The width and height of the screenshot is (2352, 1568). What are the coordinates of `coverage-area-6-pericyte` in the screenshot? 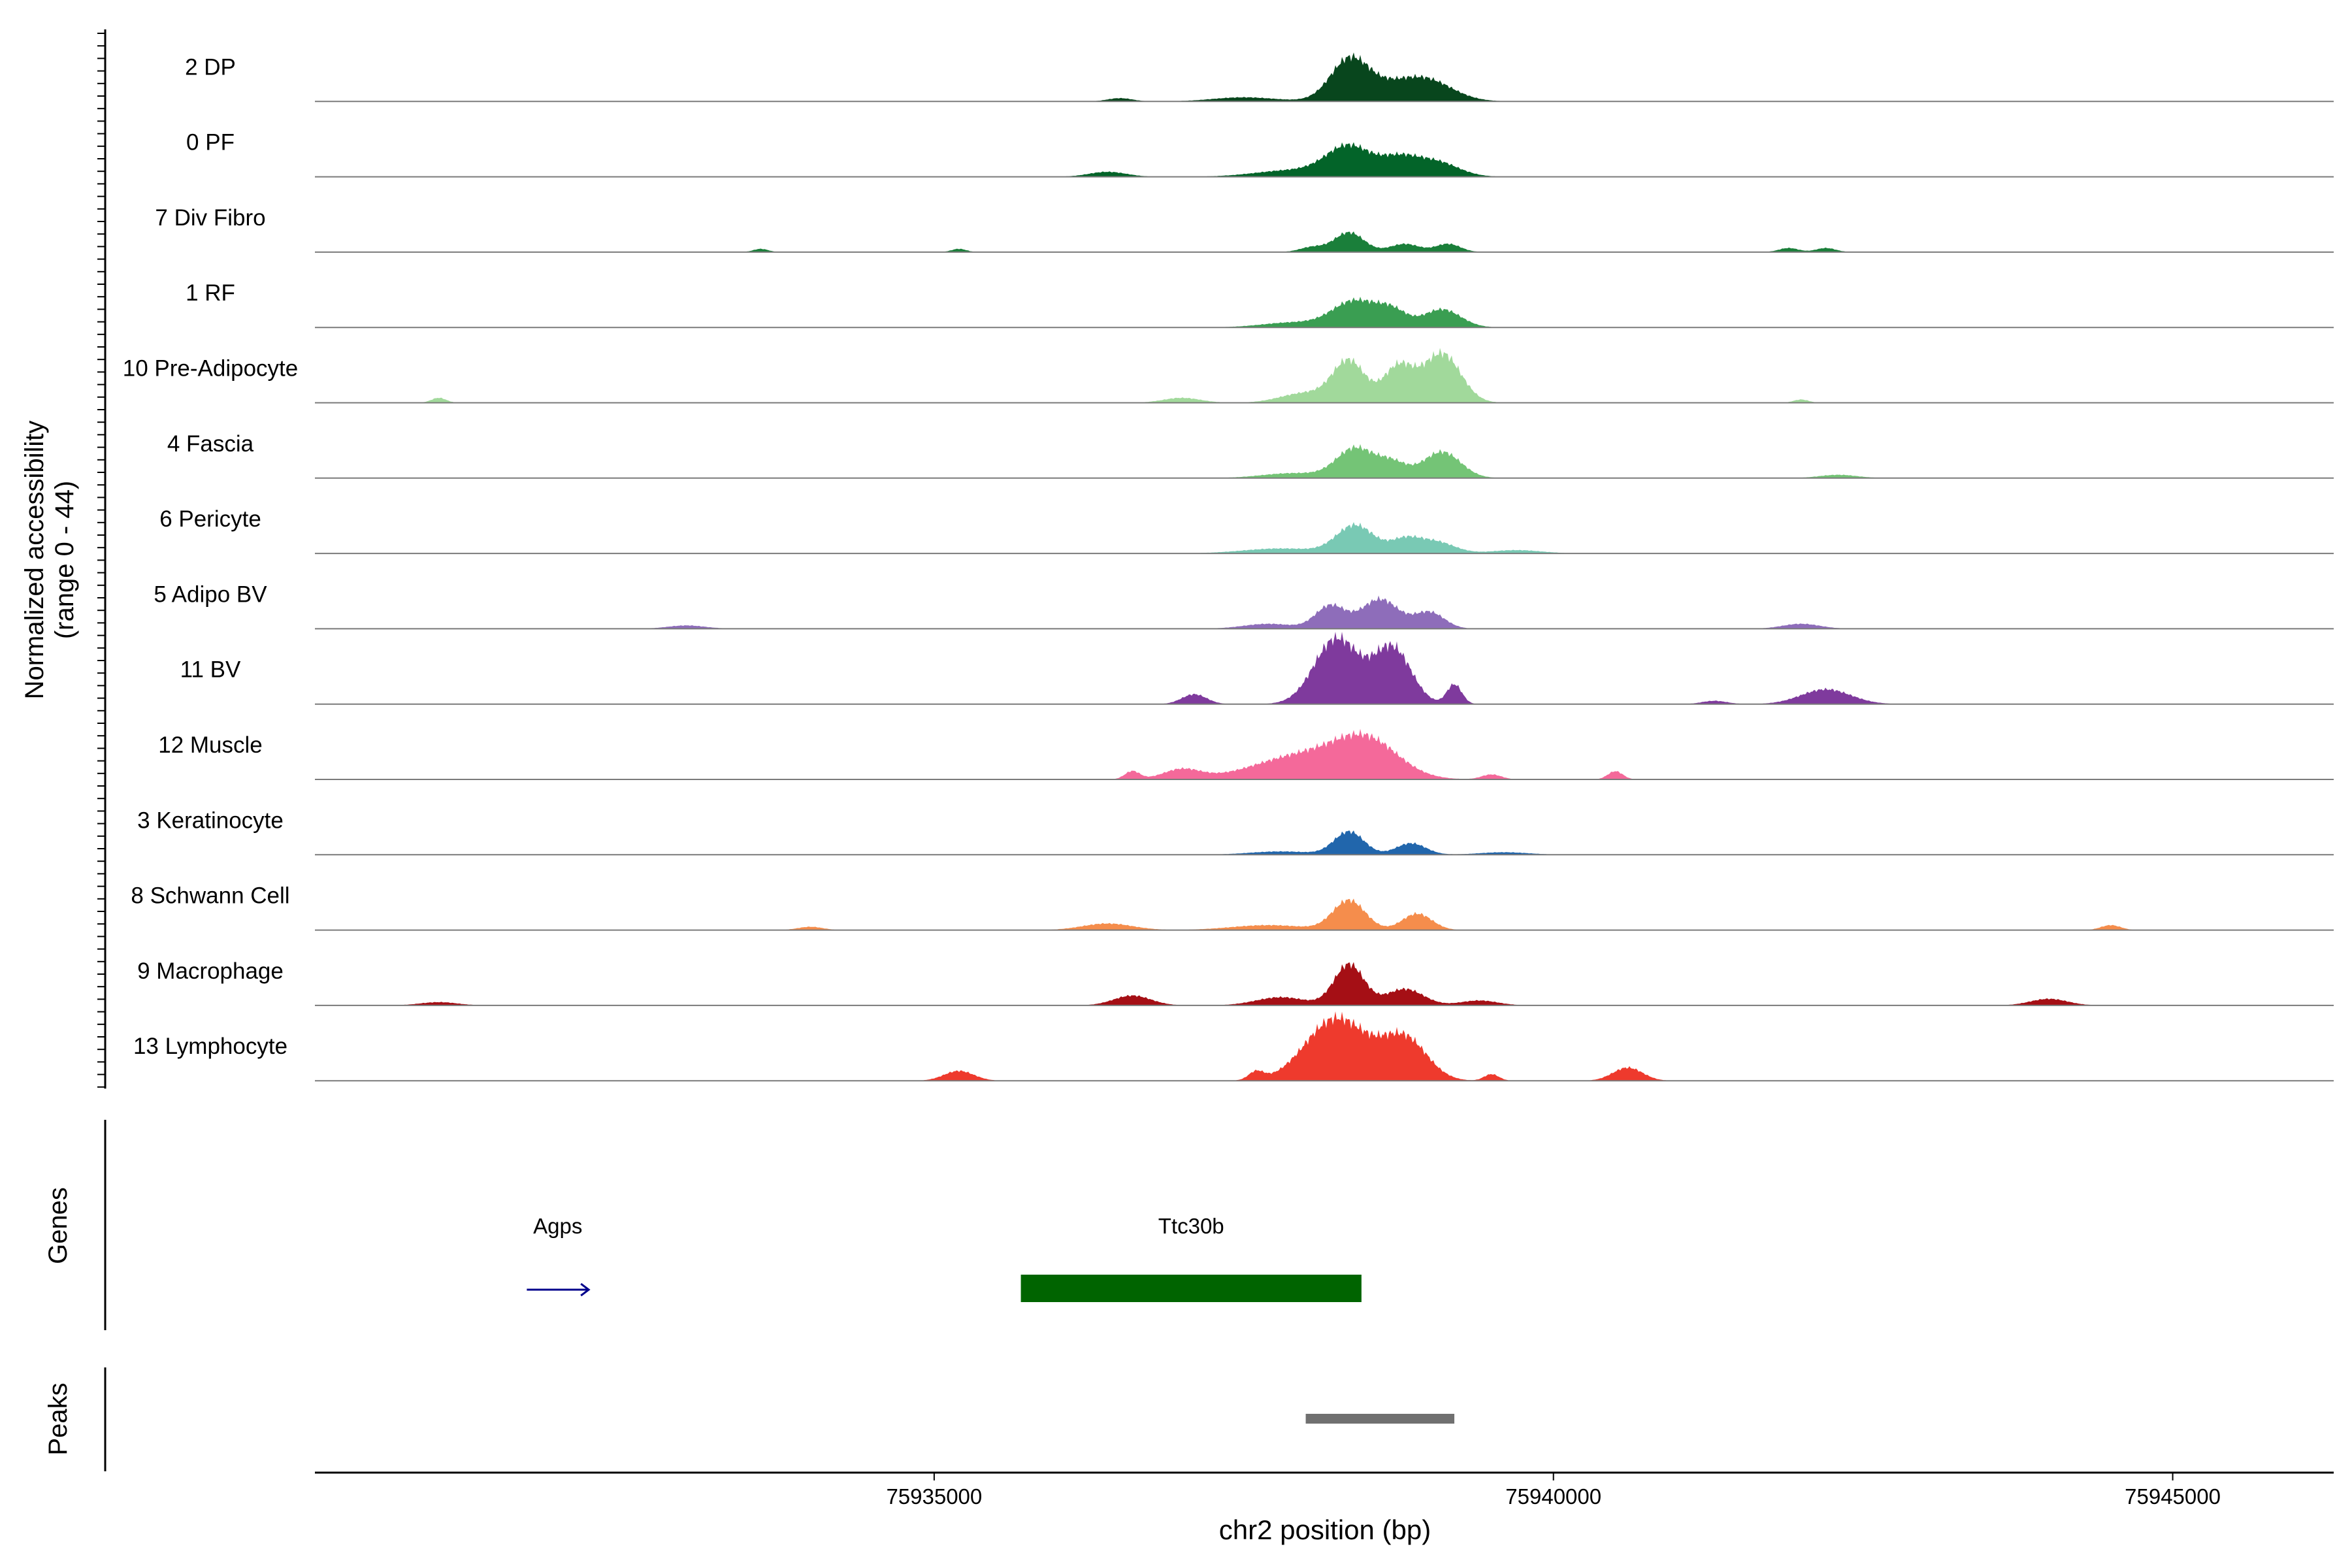 It's located at (1324, 538).